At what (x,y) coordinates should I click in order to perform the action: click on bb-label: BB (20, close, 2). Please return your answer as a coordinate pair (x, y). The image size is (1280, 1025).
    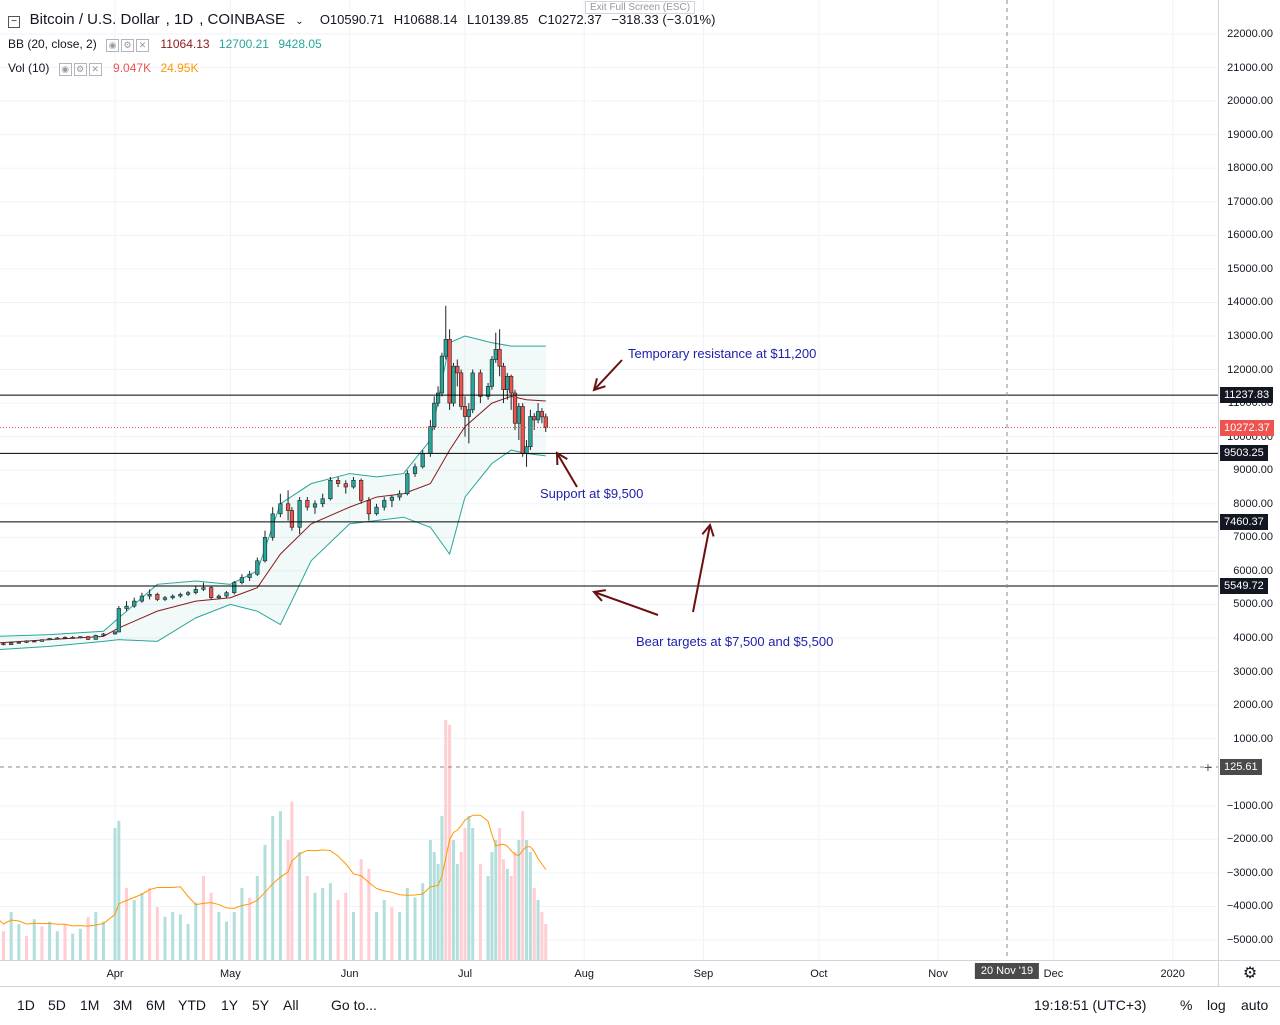
    Looking at the image, I should click on (52, 44).